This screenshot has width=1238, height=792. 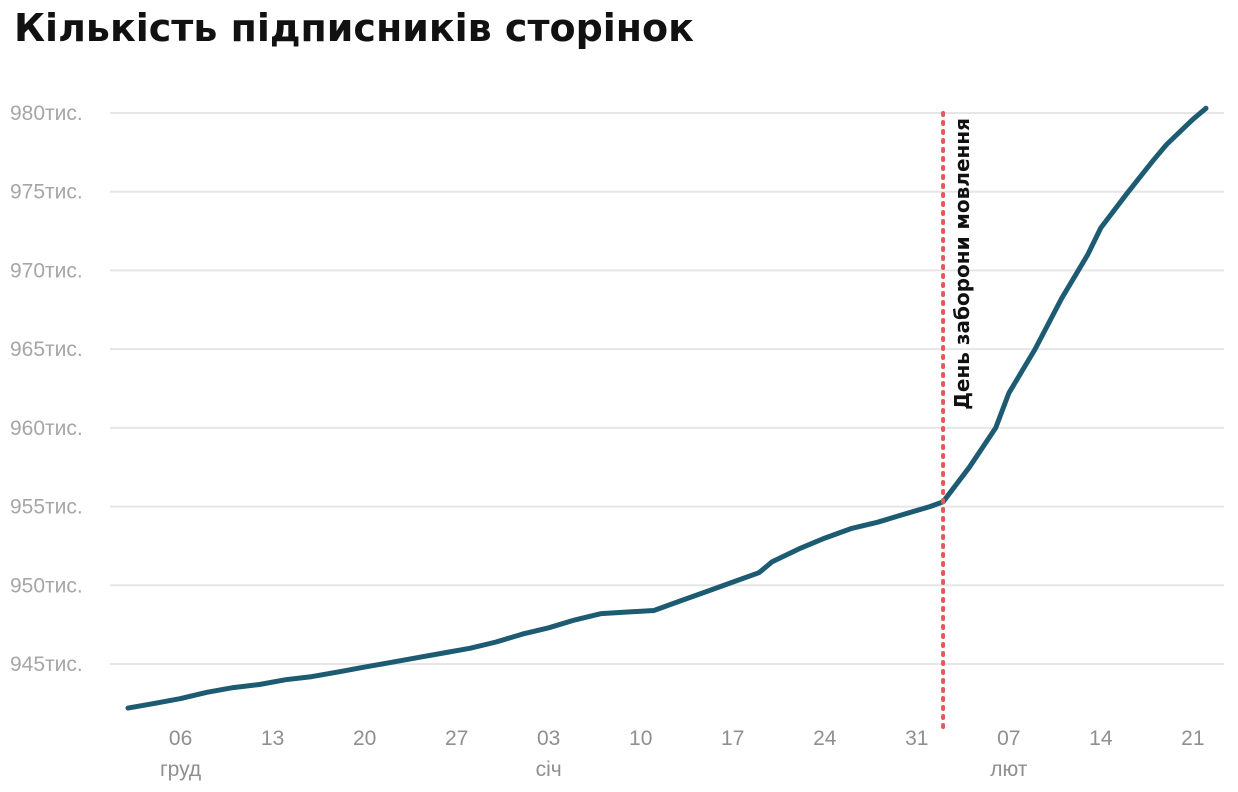 What do you see at coordinates (46, 270) in the screenshot?
I see `y-tick-label: 970тис.` at bounding box center [46, 270].